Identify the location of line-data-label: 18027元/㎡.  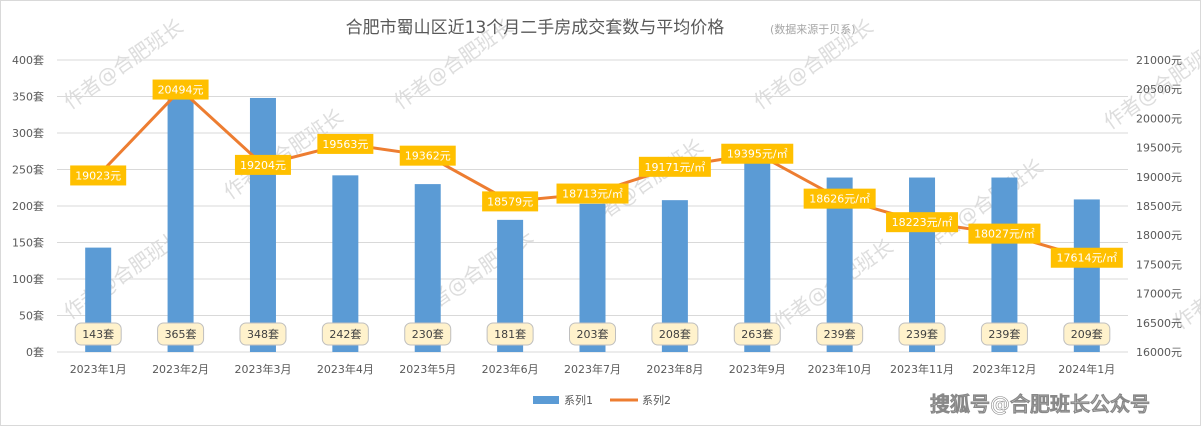
(1004, 234).